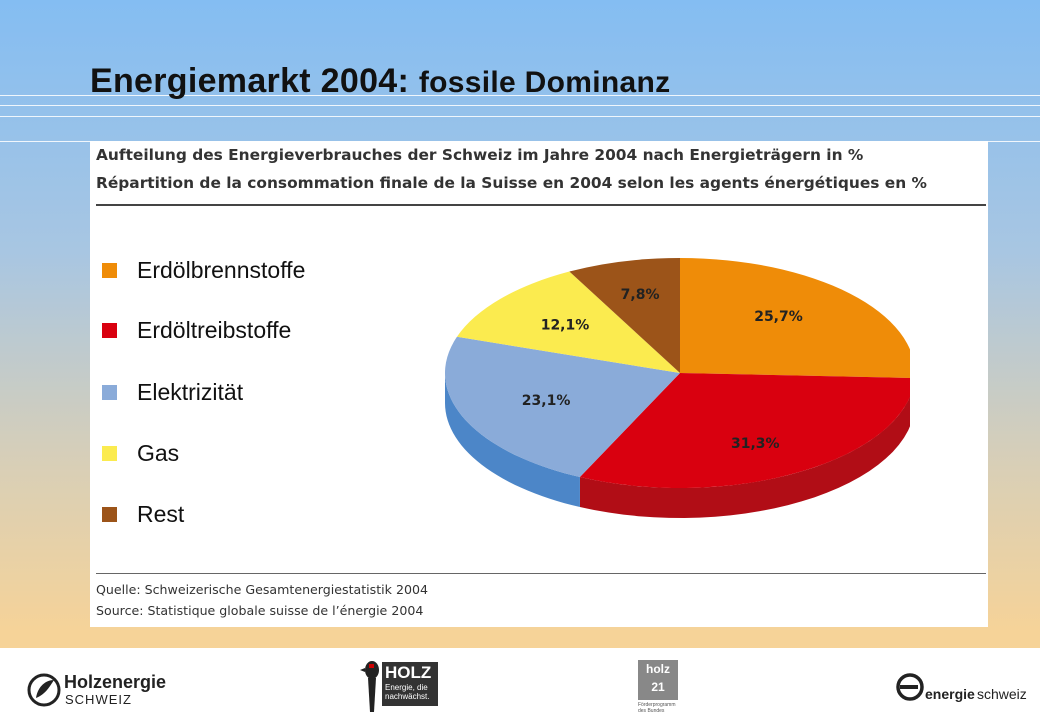 The height and width of the screenshot is (720, 1040). What do you see at coordinates (640, 295) in the screenshot?
I see `pie-value-label: 7,8%` at bounding box center [640, 295].